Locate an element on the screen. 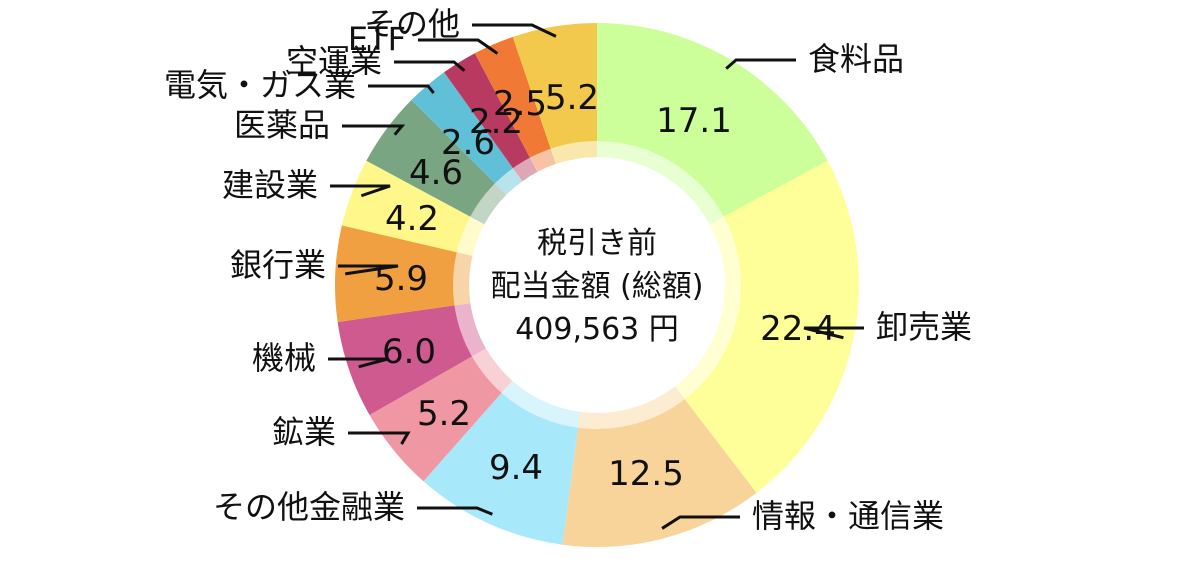 Image resolution: width=1200 pixels, height=563 pixels. inner-ring-highlight is located at coordinates (597, 285).